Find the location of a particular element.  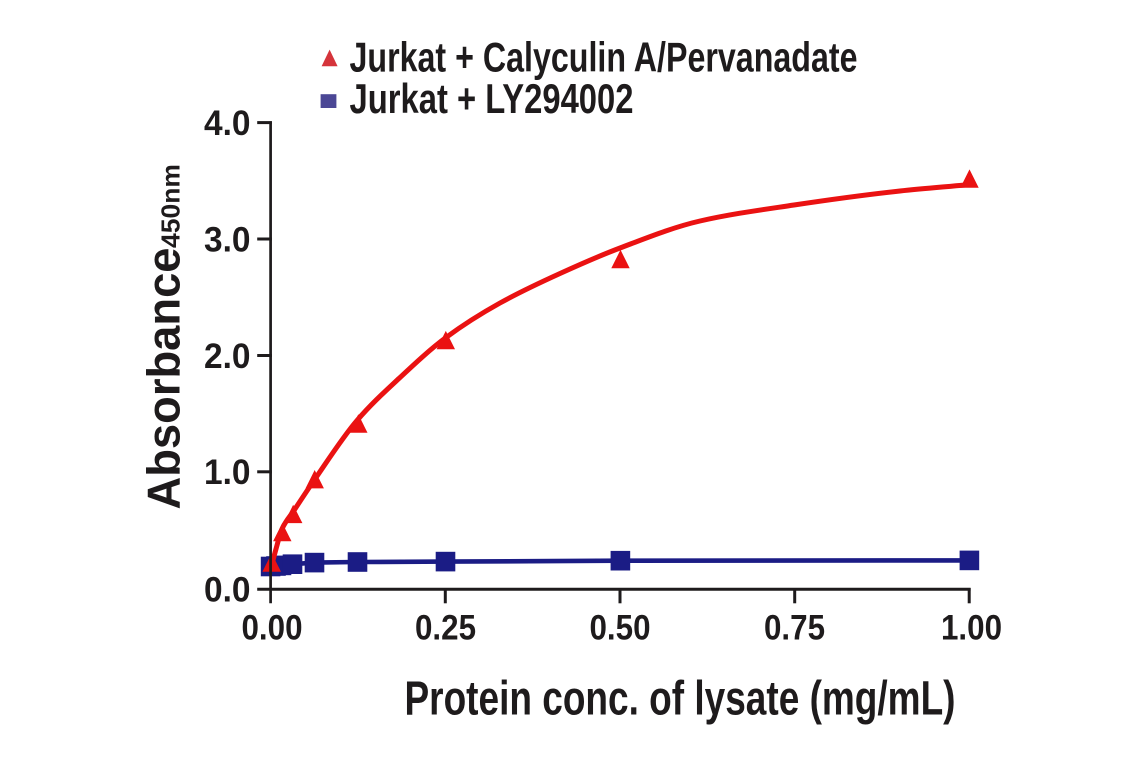

svg-text: 0.25 is located at coordinates (445, 628).